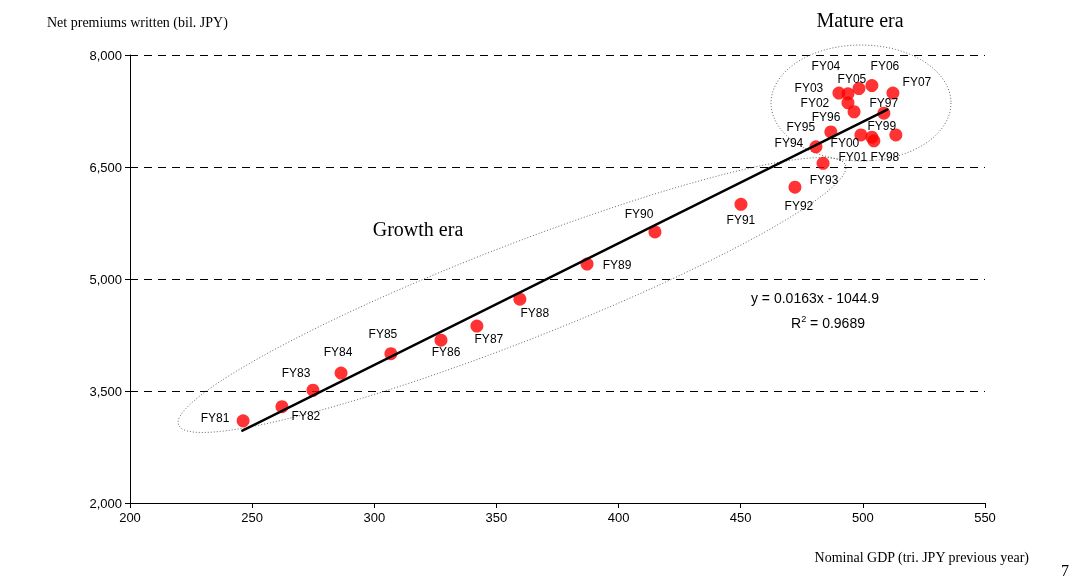 The width and height of the screenshot is (1078, 583). What do you see at coordinates (824, 180) in the screenshot?
I see `annotation: FY93` at bounding box center [824, 180].